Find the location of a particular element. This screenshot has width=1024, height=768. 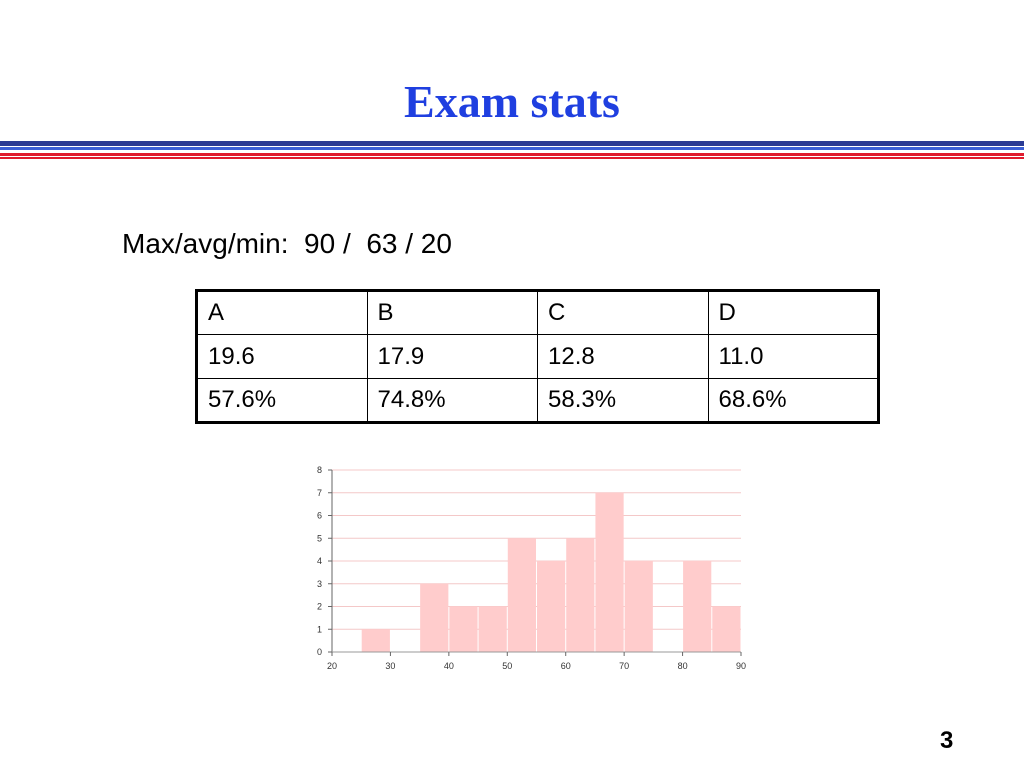

y-tick-label: 1 is located at coordinates (319, 629).